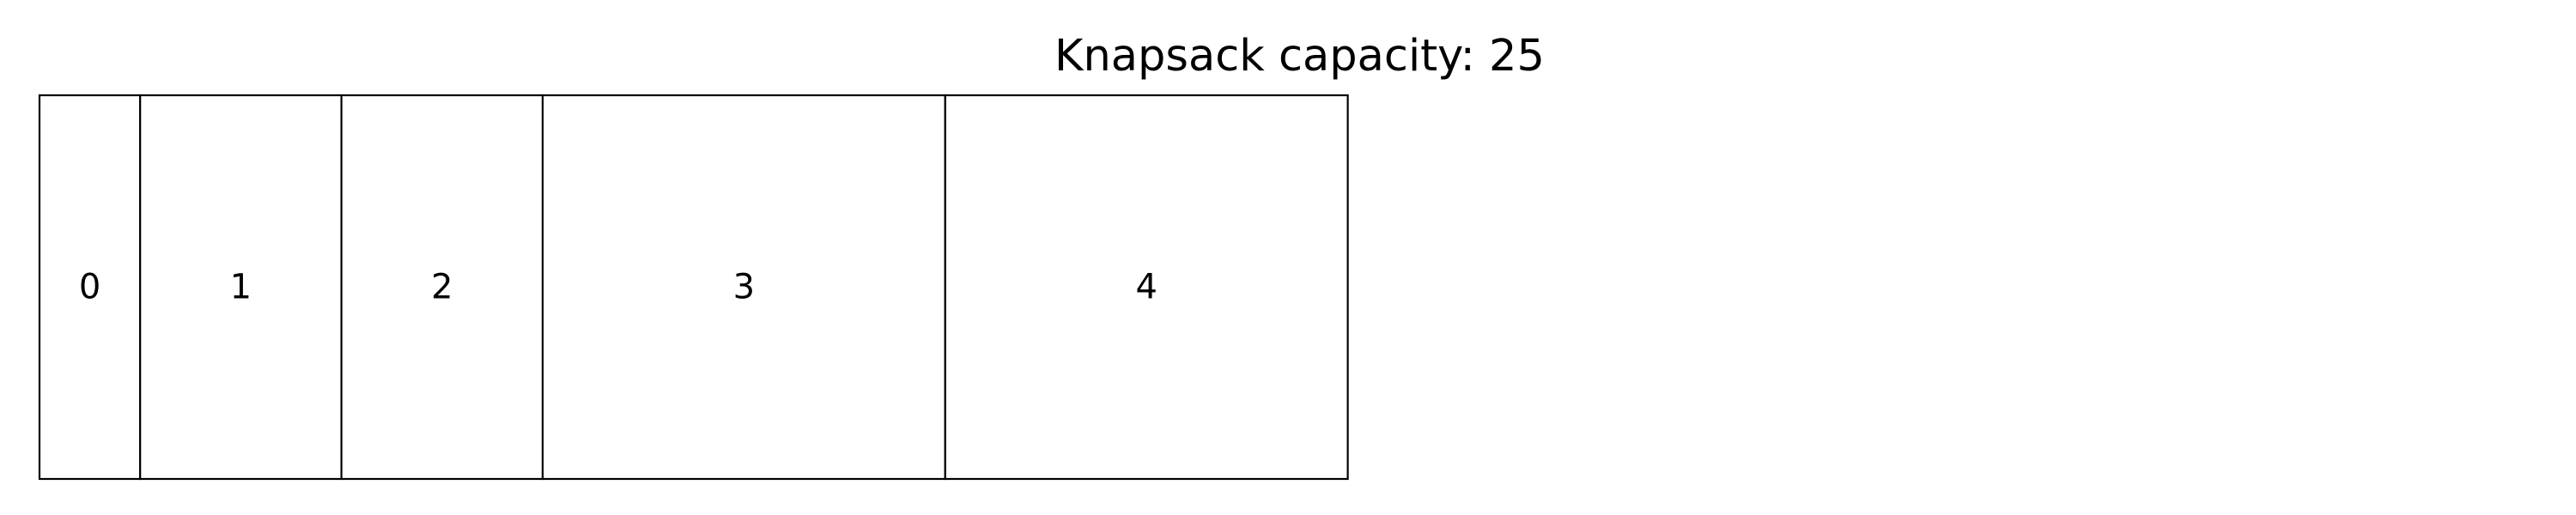 The height and width of the screenshot is (515, 2576). I want to click on item-label-1: 1, so click(241, 287).